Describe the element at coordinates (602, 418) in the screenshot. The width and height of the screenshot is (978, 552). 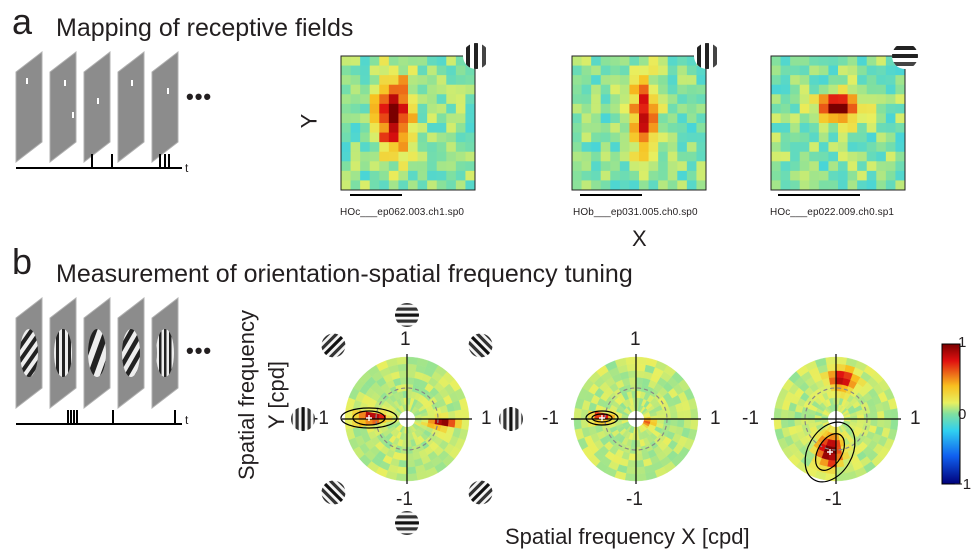
I see `fit-ellipse` at that location.